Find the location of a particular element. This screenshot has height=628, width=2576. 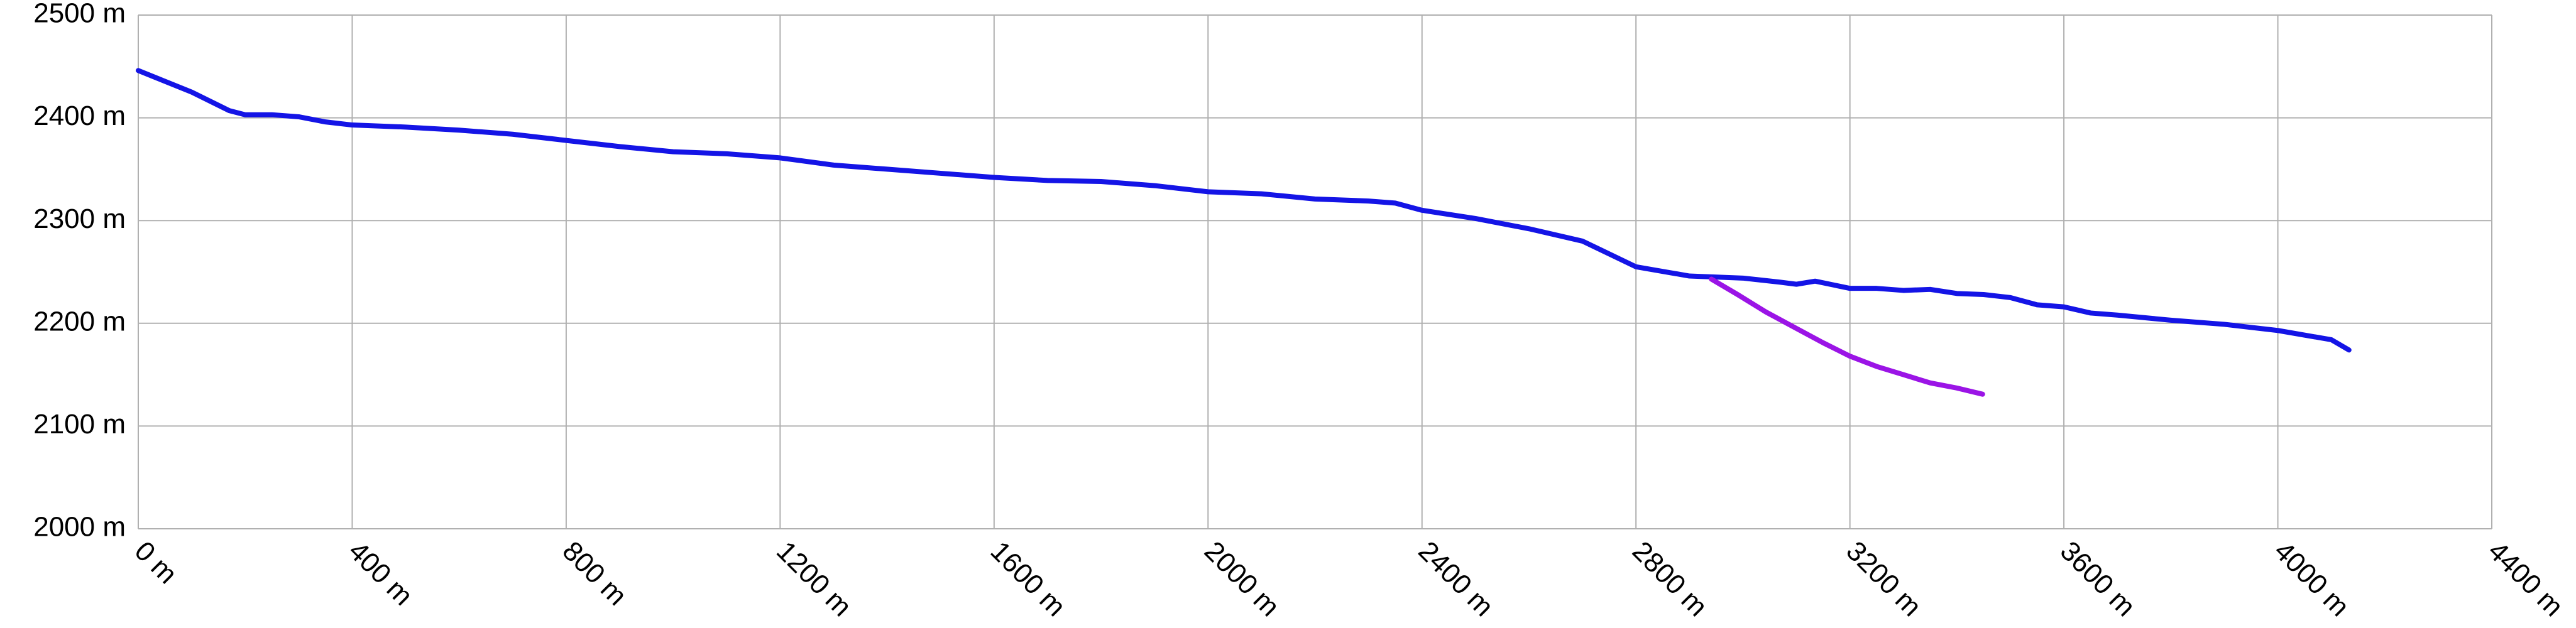

elevation-line is located at coordinates (1847, 336).